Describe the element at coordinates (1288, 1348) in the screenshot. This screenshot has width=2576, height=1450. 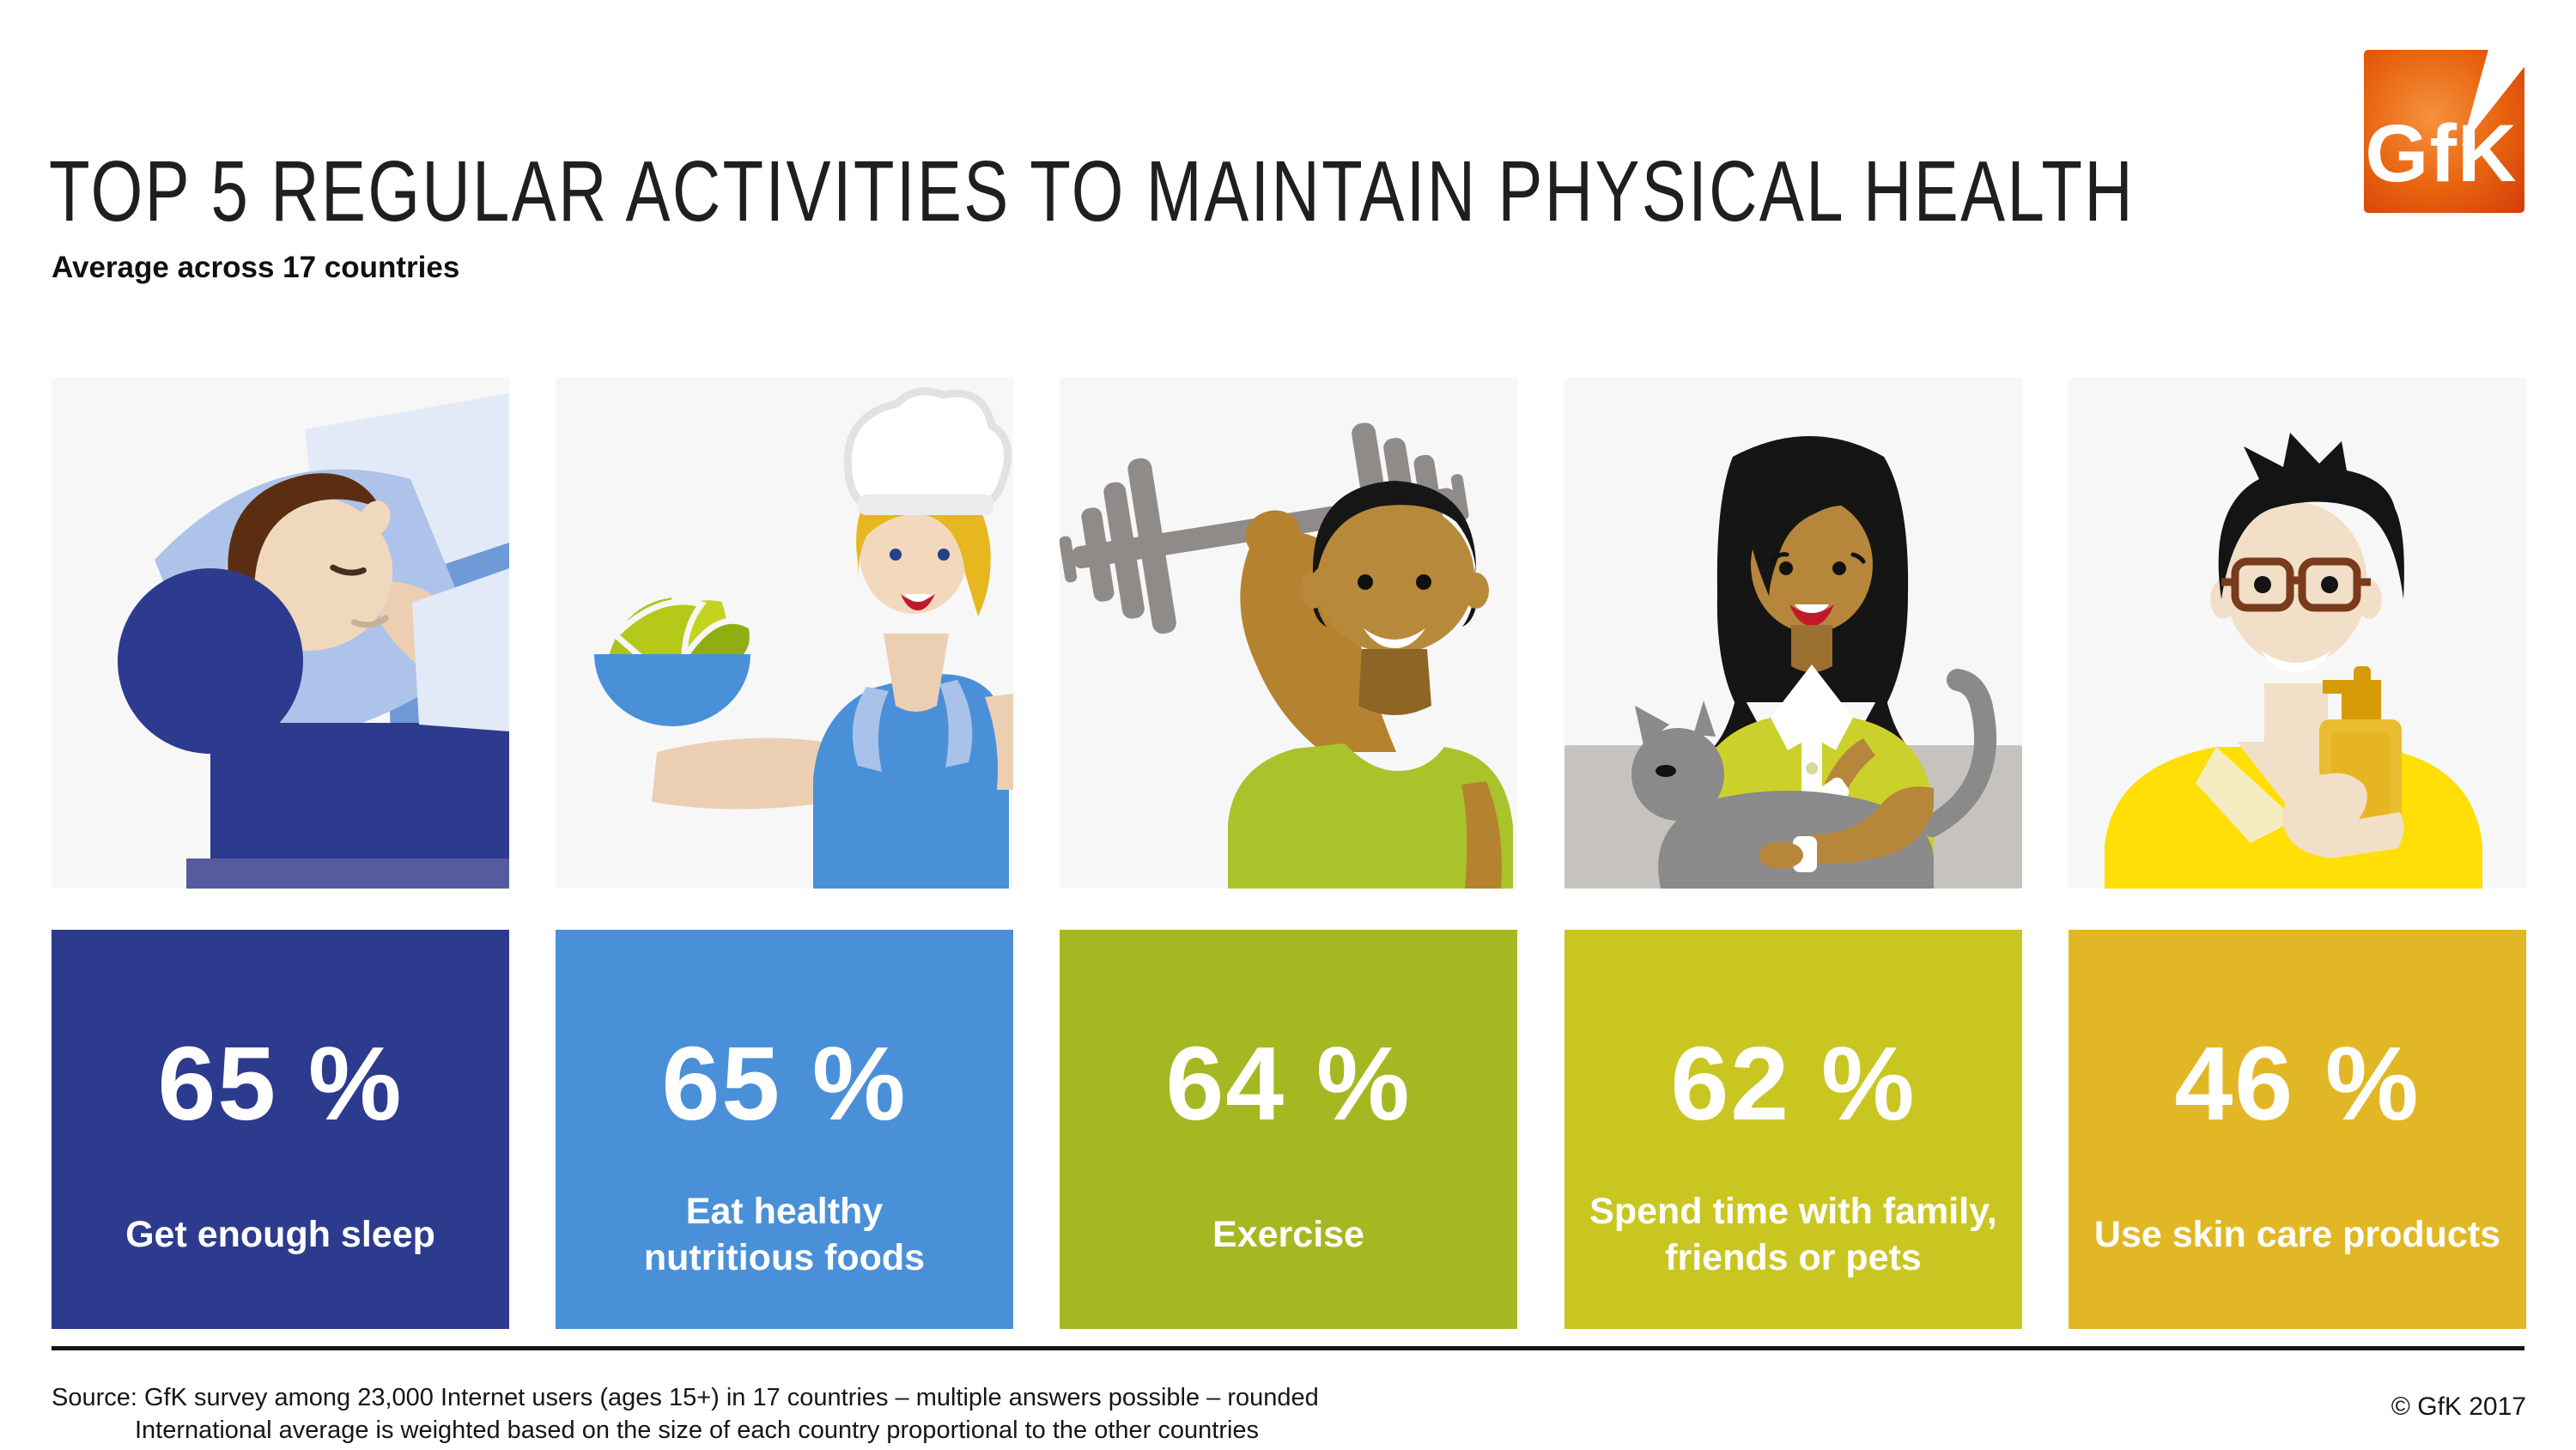
I see `footer-divider` at that location.